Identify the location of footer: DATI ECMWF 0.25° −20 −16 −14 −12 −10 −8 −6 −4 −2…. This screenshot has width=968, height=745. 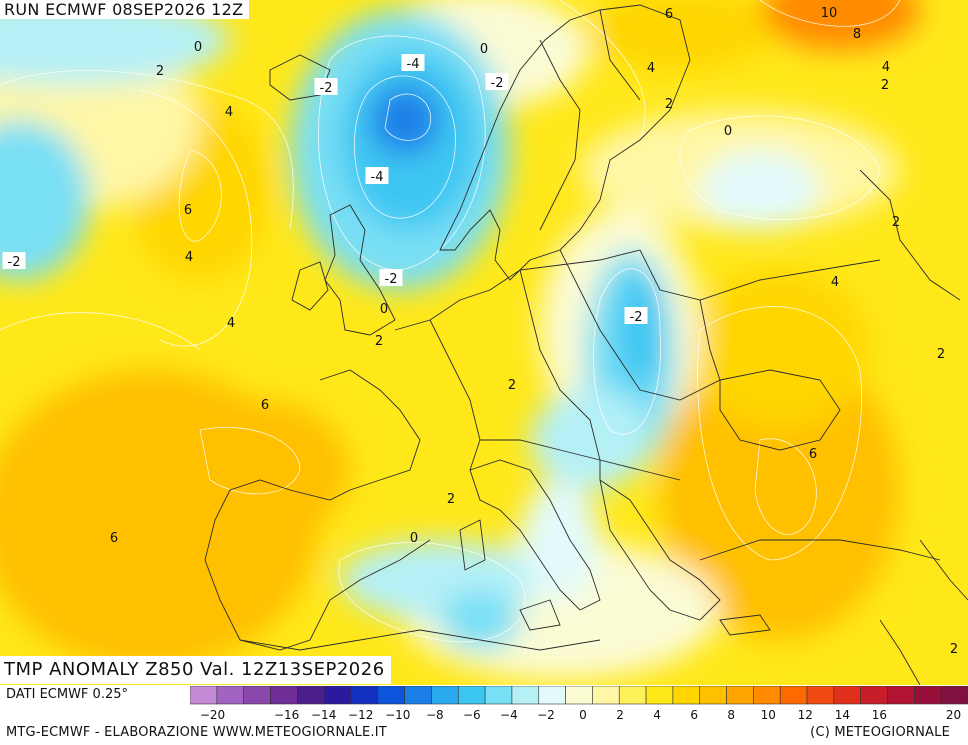
(484, 715).